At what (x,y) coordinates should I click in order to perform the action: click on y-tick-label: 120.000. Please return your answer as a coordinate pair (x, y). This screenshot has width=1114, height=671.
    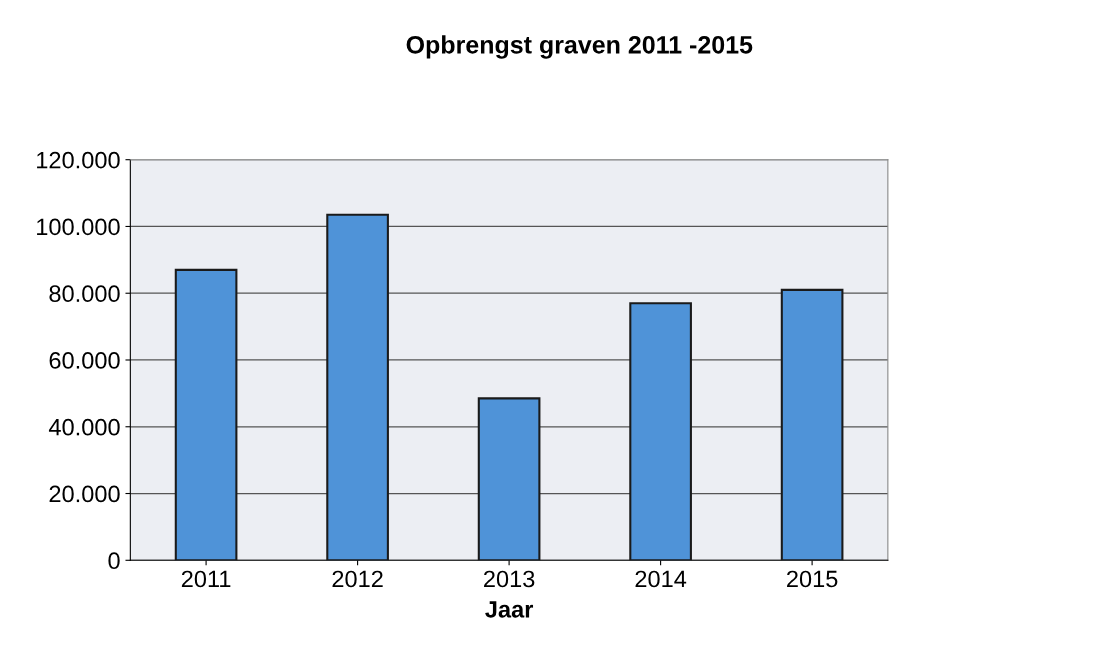
    Looking at the image, I should click on (78, 160).